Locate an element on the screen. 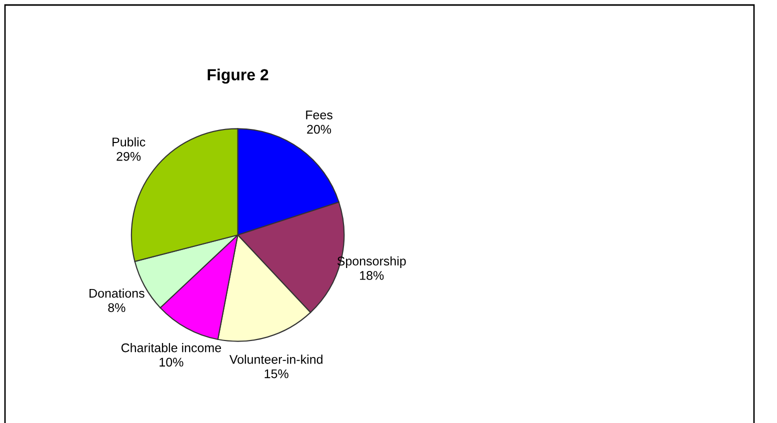 Image resolution: width=777 pixels, height=423 pixels. slice-label: Donations is located at coordinates (117, 293).